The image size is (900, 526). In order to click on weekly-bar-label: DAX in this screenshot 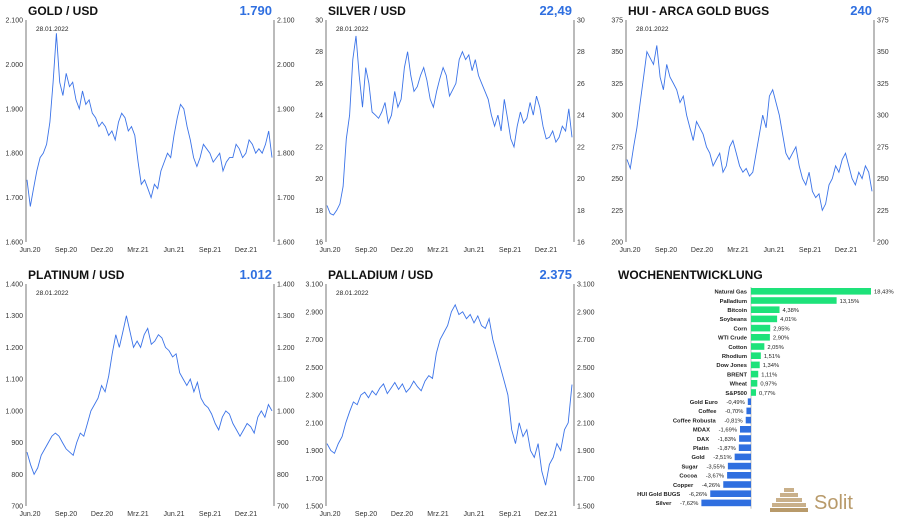, I will do `click(703, 440)`.